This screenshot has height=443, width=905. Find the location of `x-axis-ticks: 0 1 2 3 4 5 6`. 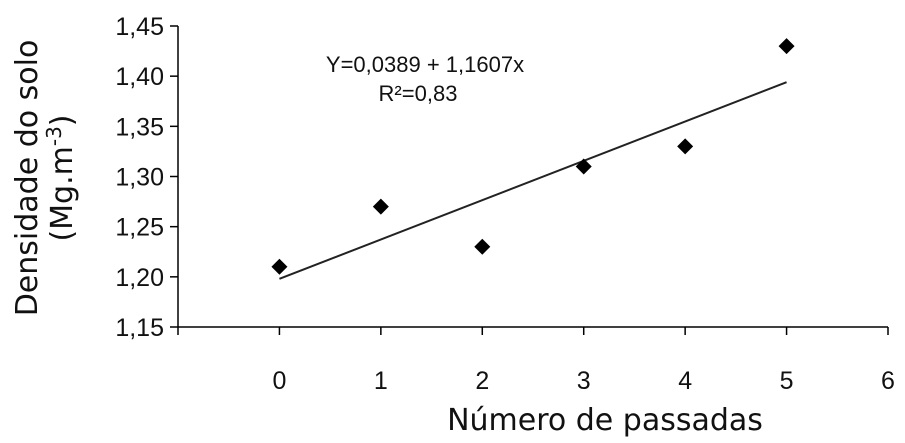

x-axis-ticks: 0 1 2 3 4 5 6 is located at coordinates (536, 361).